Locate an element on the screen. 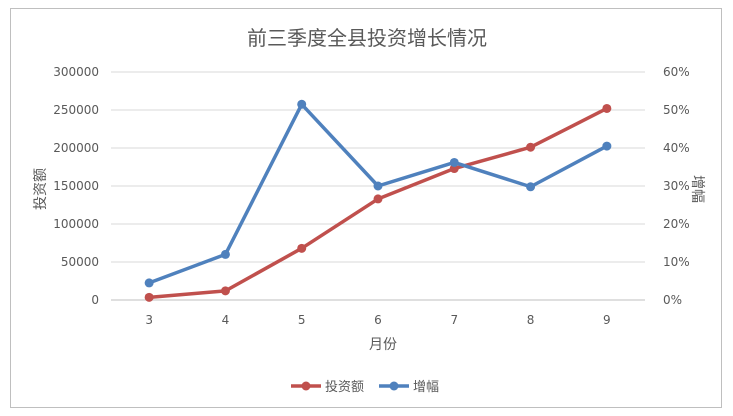  x-tick-label: 3 is located at coordinates (149, 320).